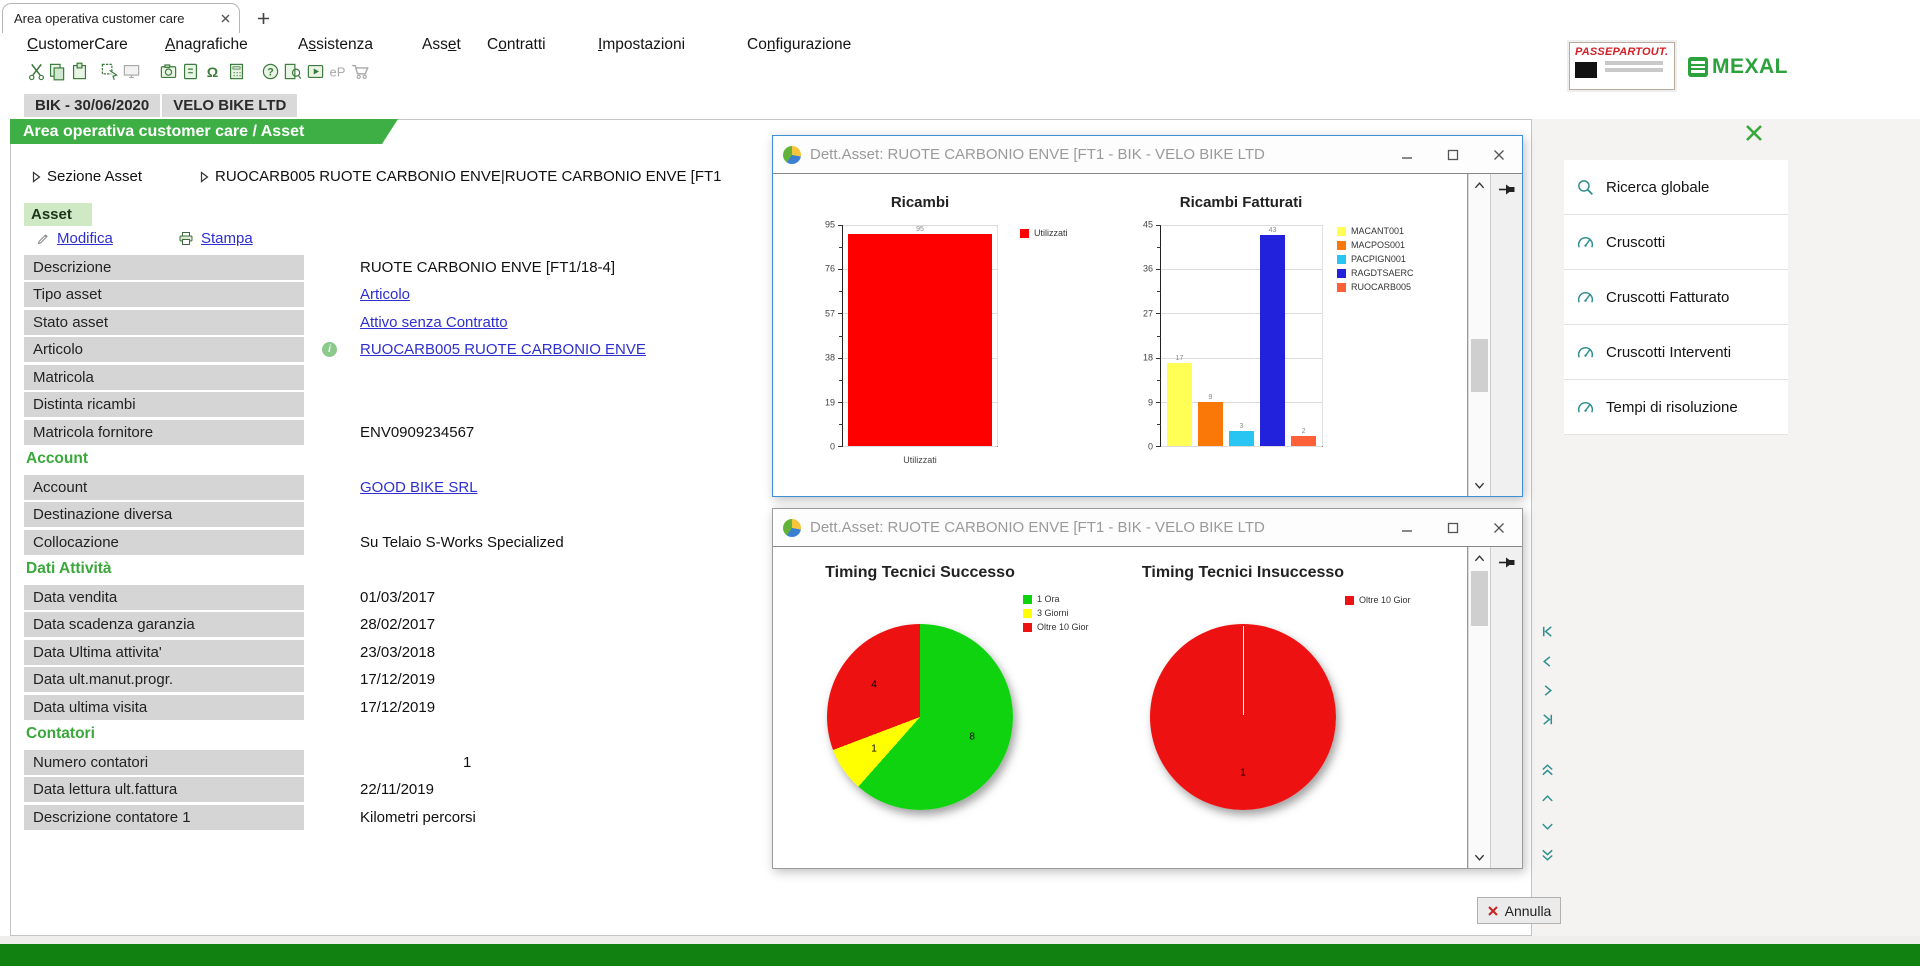 The height and width of the screenshot is (969, 1920). Describe the element at coordinates (1676, 407) in the screenshot. I see `sidebar-item-tempi-di-risoluzione: Tempi di risoluzione` at that location.